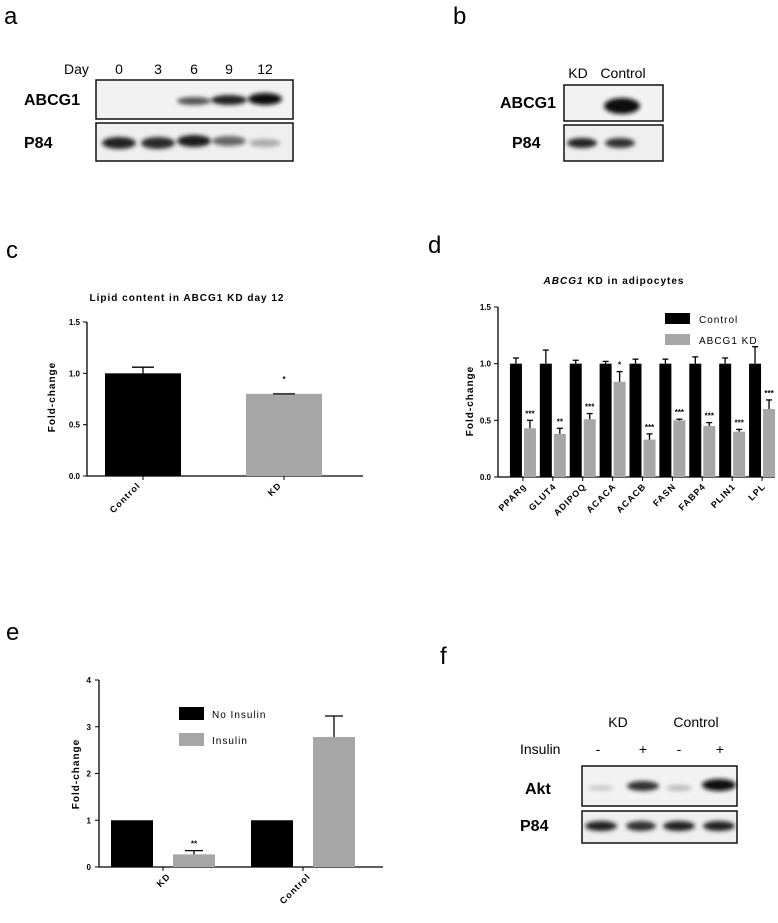 The width and height of the screenshot is (778, 923). I want to click on blot-b-lane-label: Control, so click(622, 73).